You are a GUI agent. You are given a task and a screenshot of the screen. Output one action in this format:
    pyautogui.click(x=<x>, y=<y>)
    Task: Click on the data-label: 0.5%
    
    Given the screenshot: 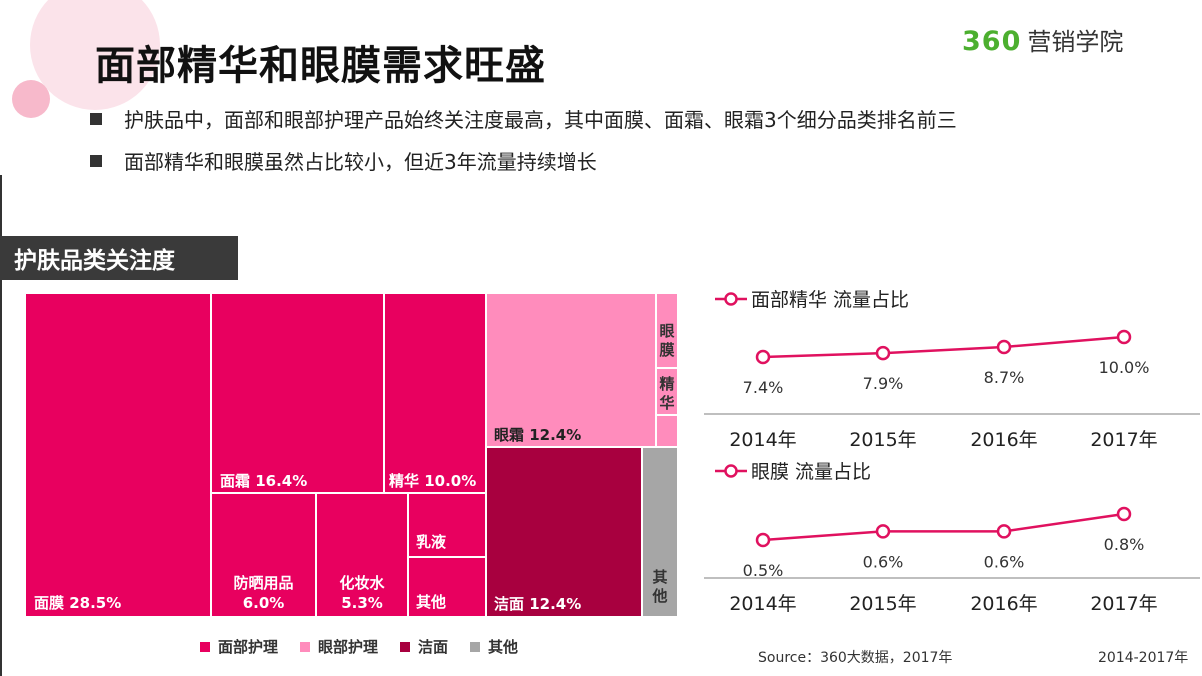 What is the action you would take?
    pyautogui.click(x=763, y=570)
    